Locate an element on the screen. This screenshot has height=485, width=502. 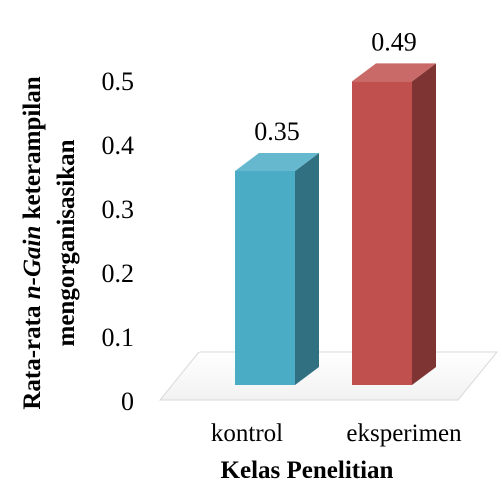
y-axis-title-part-3: keterampilan is located at coordinates (32, 150).